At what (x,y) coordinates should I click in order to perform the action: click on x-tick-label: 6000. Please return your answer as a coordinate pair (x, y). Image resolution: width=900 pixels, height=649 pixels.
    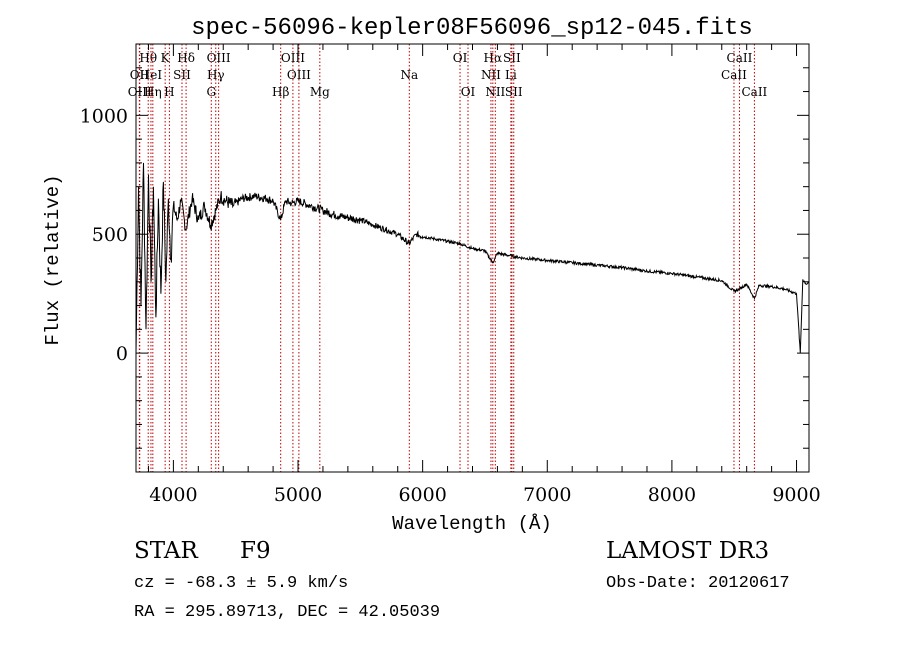
    Looking at the image, I should click on (422, 495).